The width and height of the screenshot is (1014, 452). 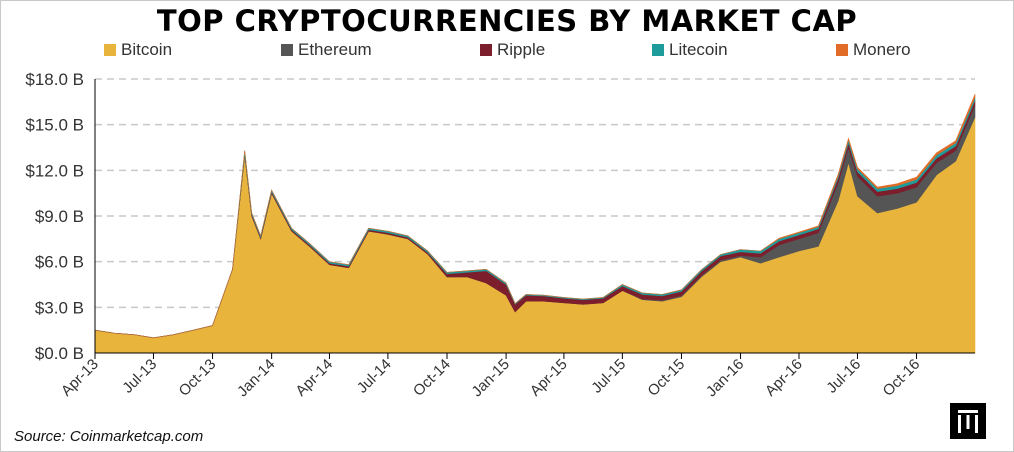 I want to click on legend-item-monero: Monero, so click(x=873, y=50).